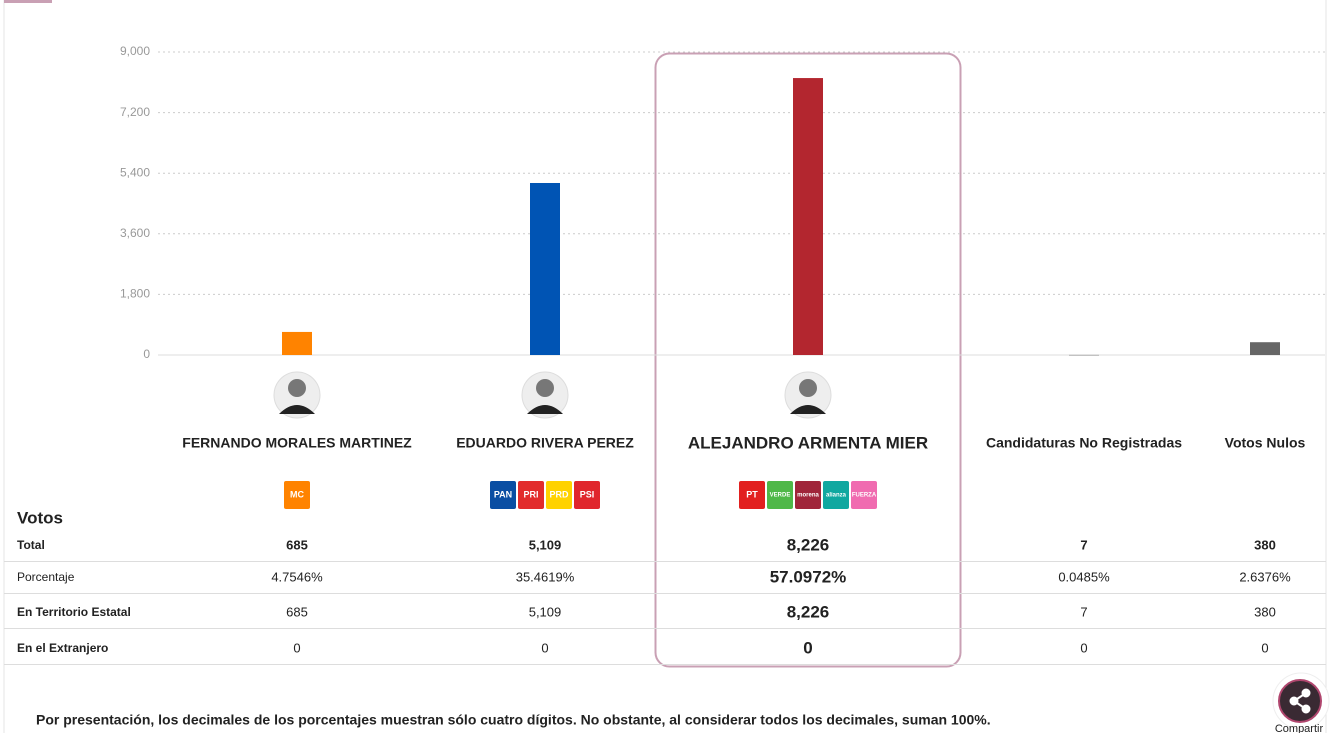 This screenshot has width=1341, height=733. I want to click on y-tick-label: 0, so click(146, 354).